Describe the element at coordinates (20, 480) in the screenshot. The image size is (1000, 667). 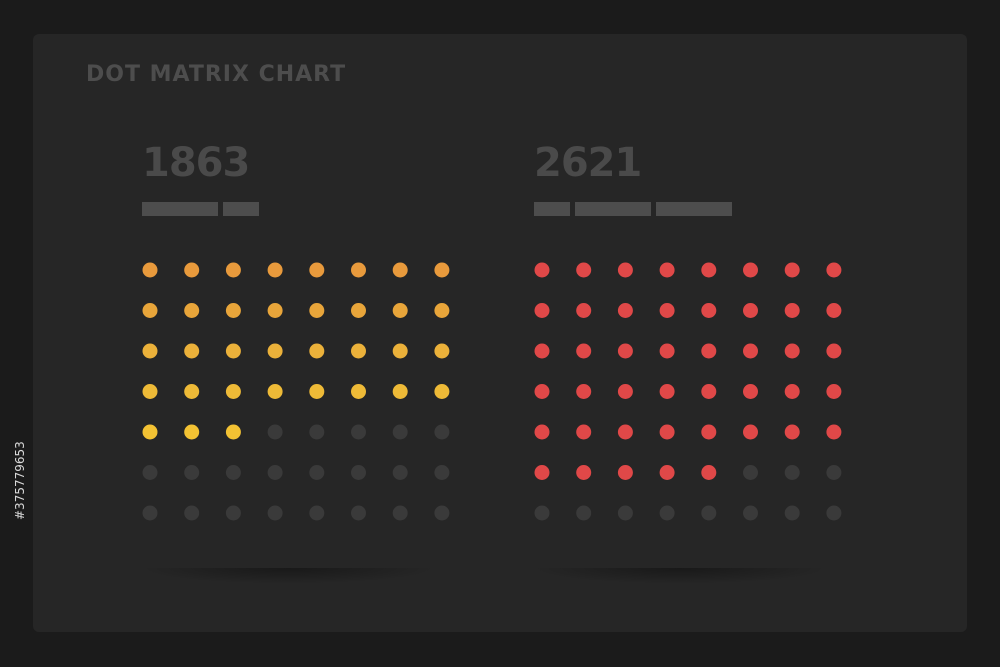
I see `side-id-text: #375779653` at that location.